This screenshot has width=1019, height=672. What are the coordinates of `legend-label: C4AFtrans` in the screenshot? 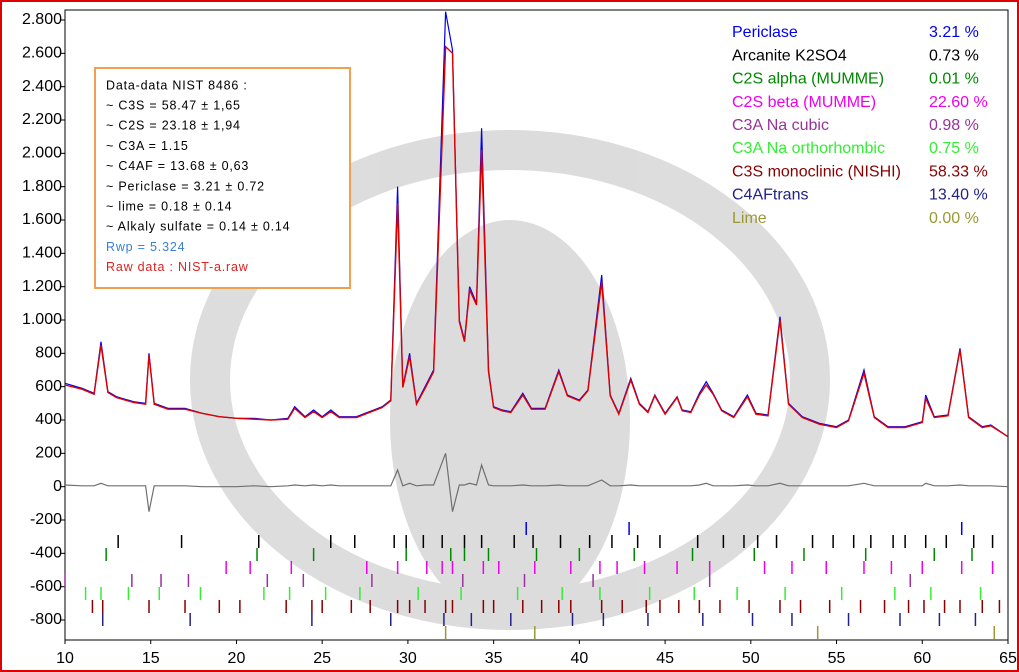 It's located at (770, 195).